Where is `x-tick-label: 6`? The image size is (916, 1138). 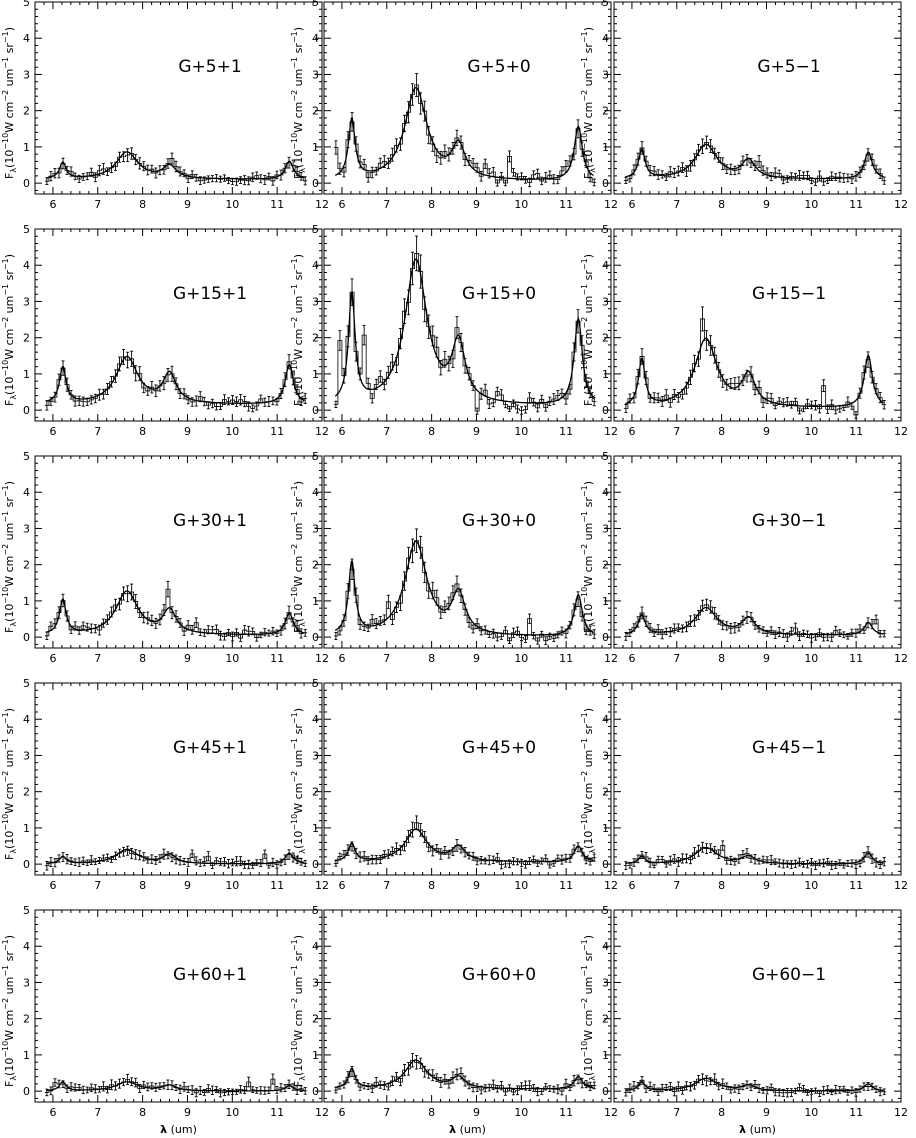
x-tick-label: 6 is located at coordinates (52, 431).